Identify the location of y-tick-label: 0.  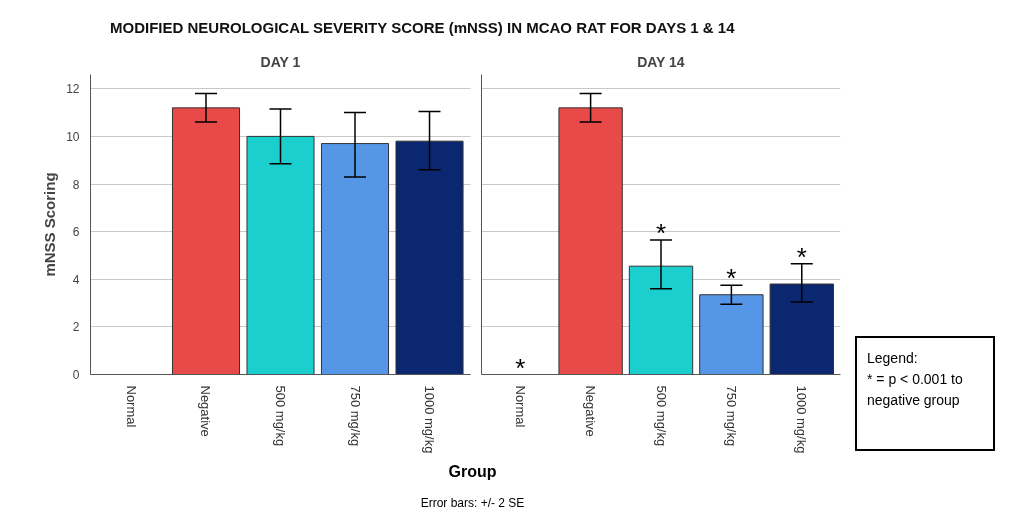
(76, 375).